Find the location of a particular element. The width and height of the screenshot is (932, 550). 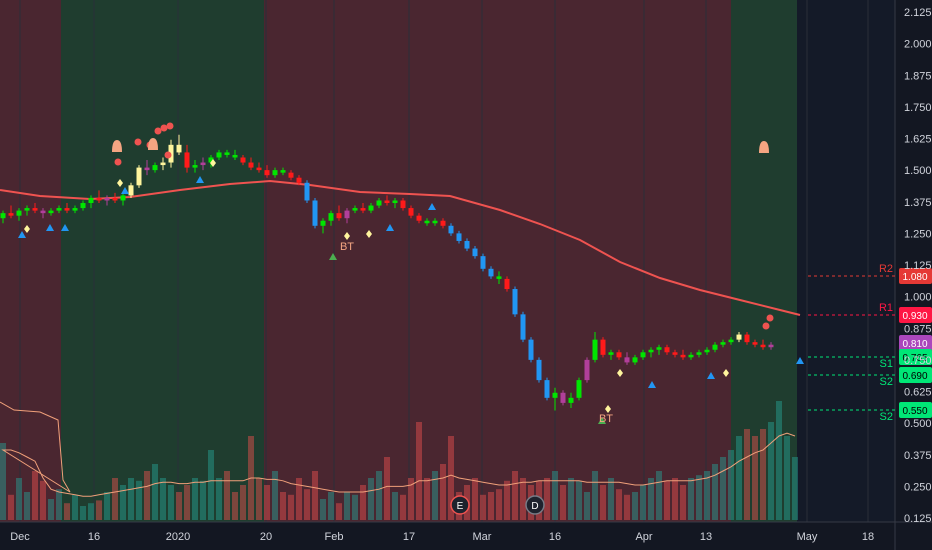

event-marker-label: E is located at coordinates (460, 506).